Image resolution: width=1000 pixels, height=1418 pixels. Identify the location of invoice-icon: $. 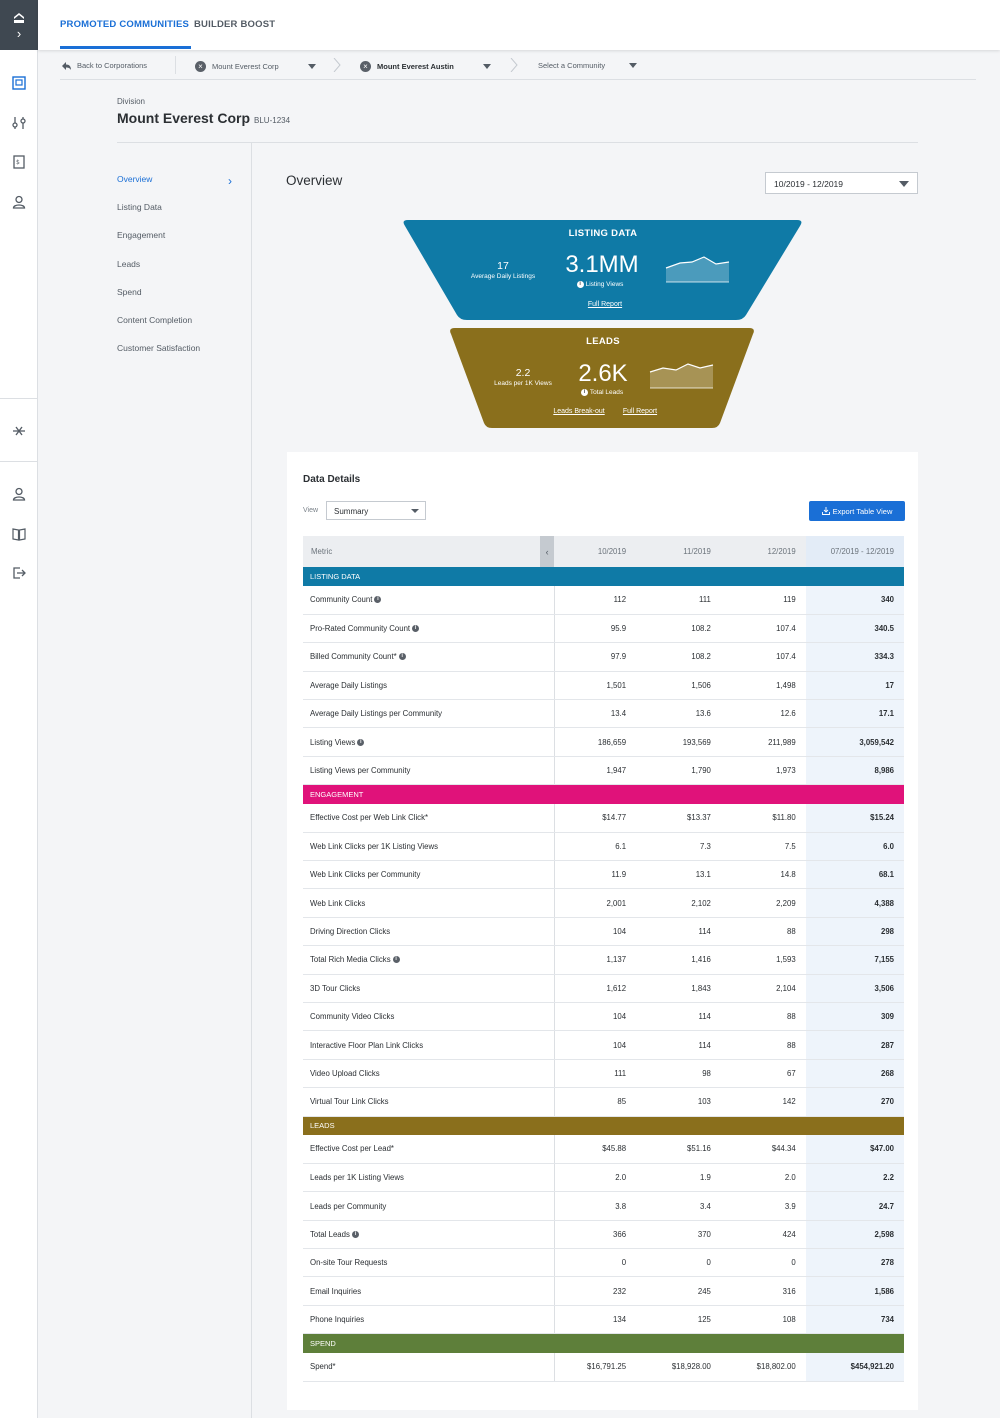
(19, 162).